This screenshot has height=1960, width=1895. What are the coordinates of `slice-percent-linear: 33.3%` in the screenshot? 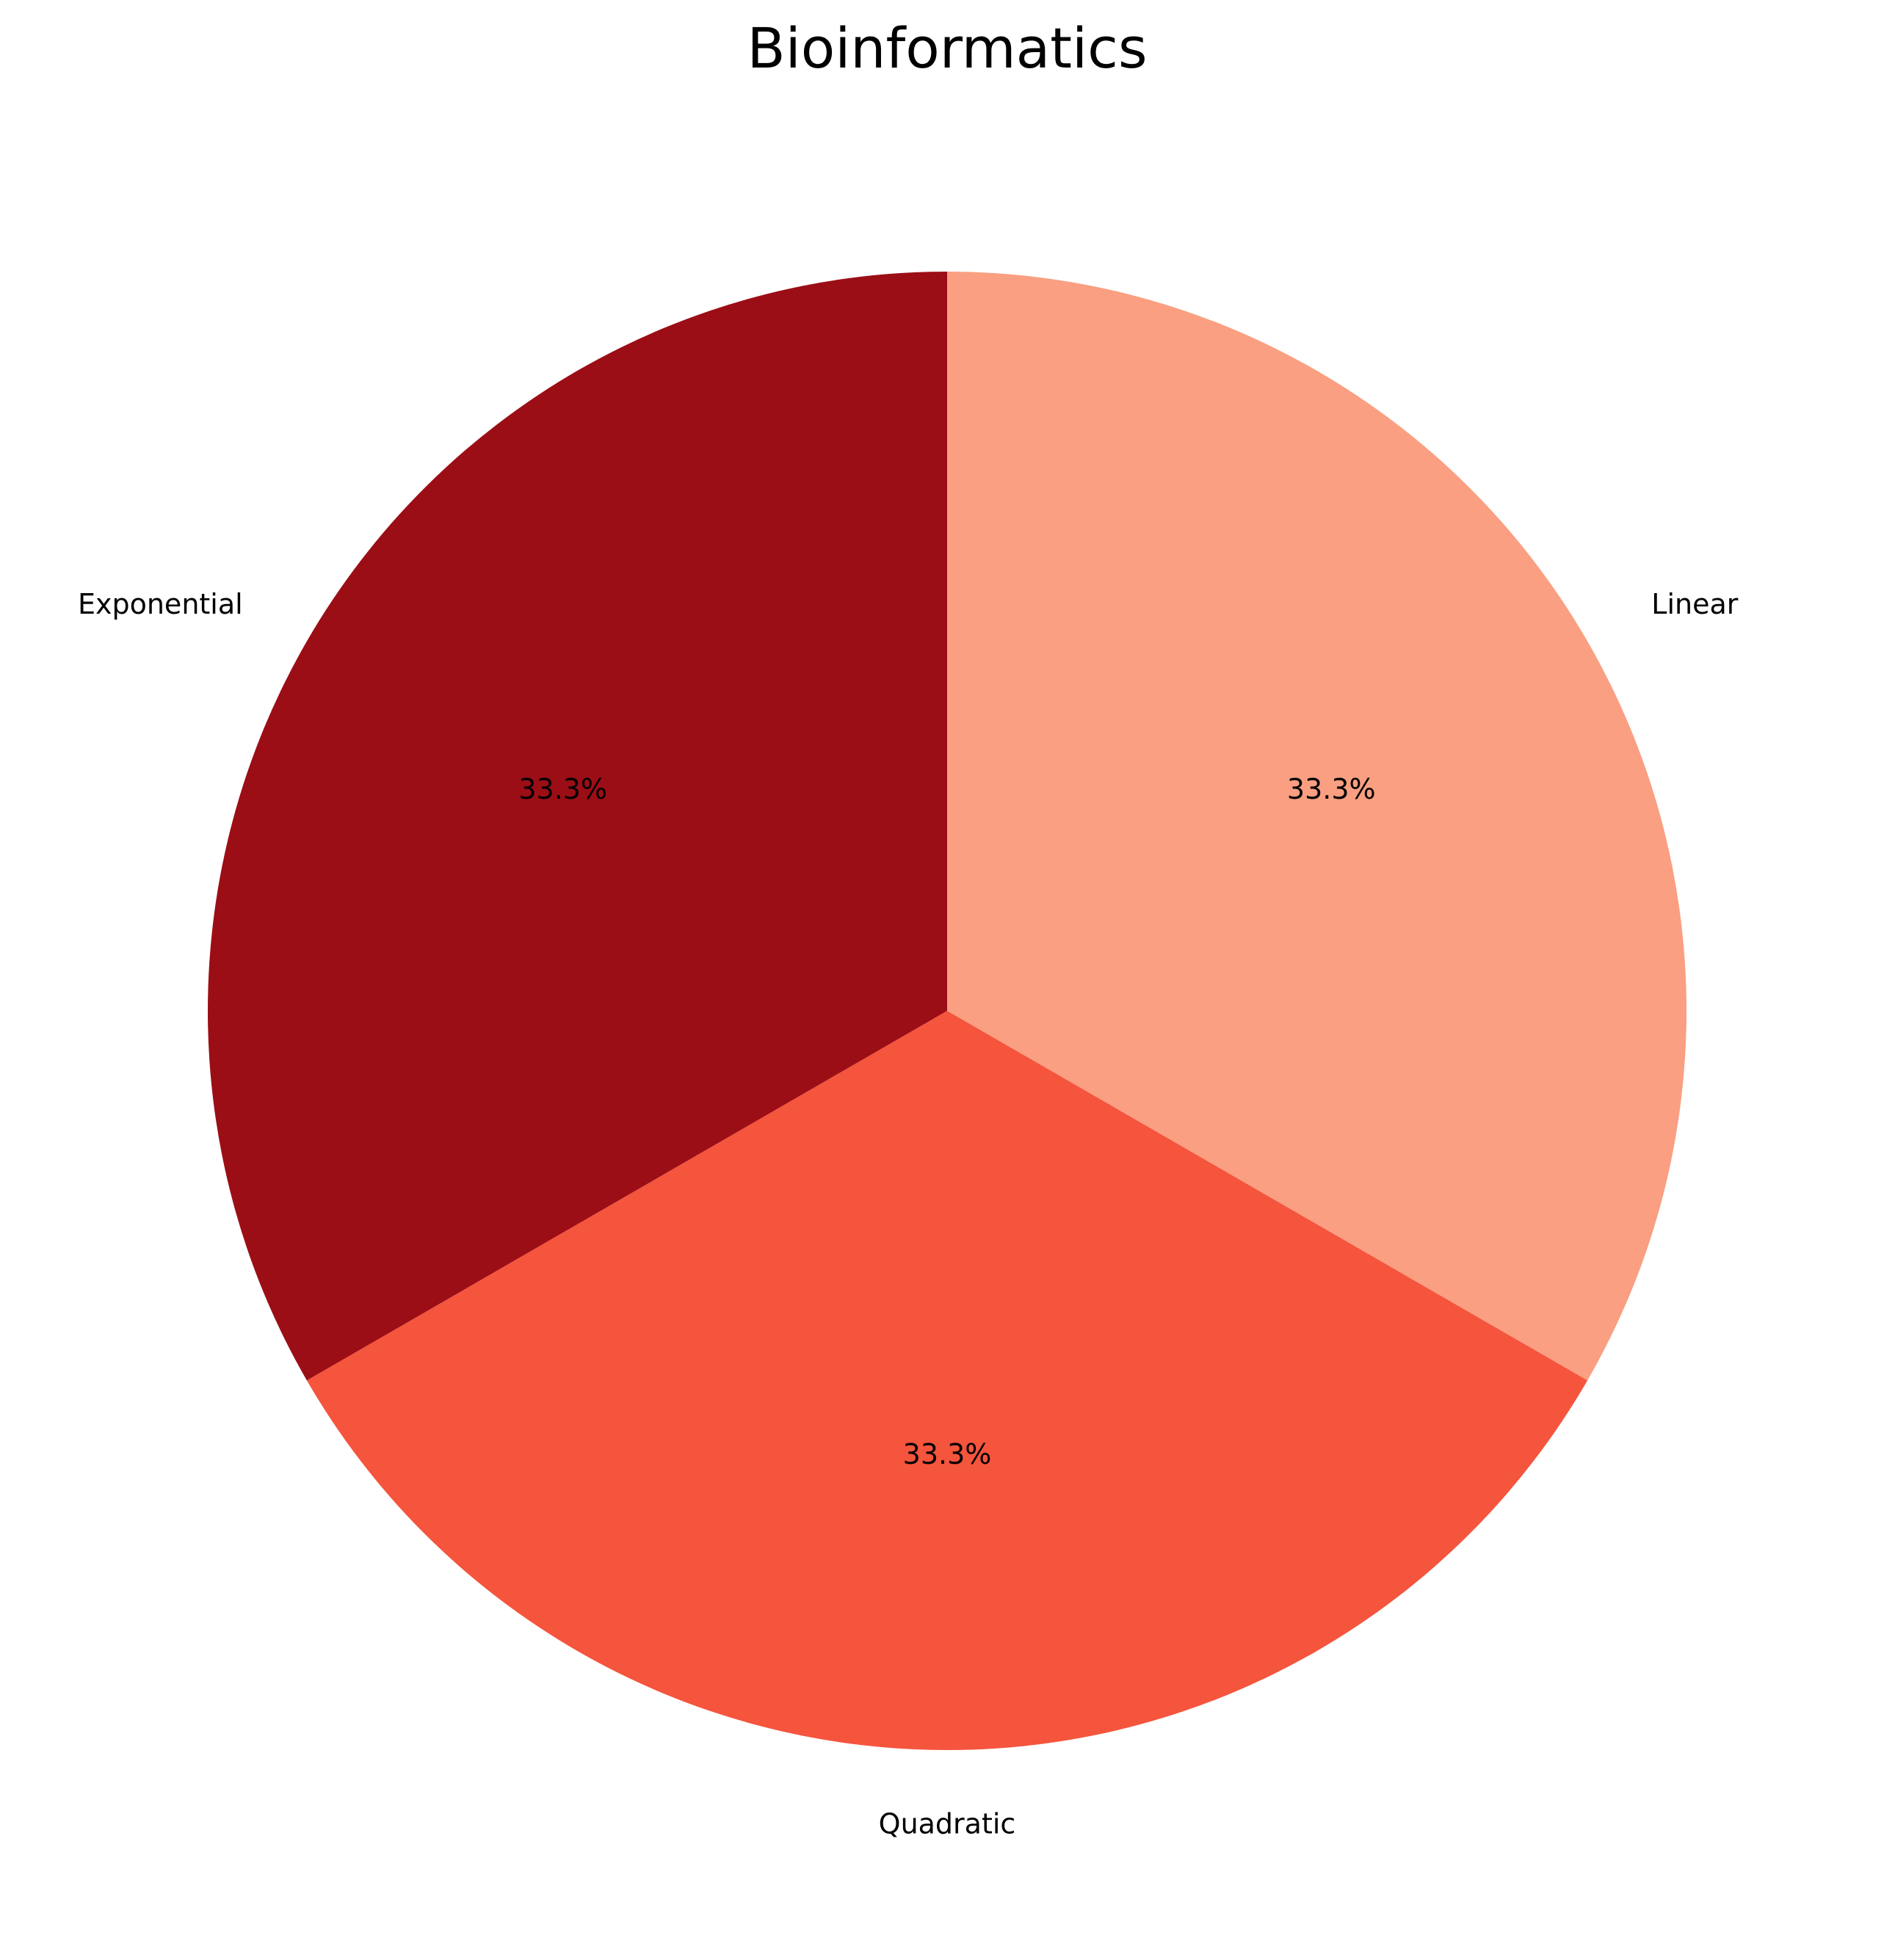 It's located at (1332, 789).